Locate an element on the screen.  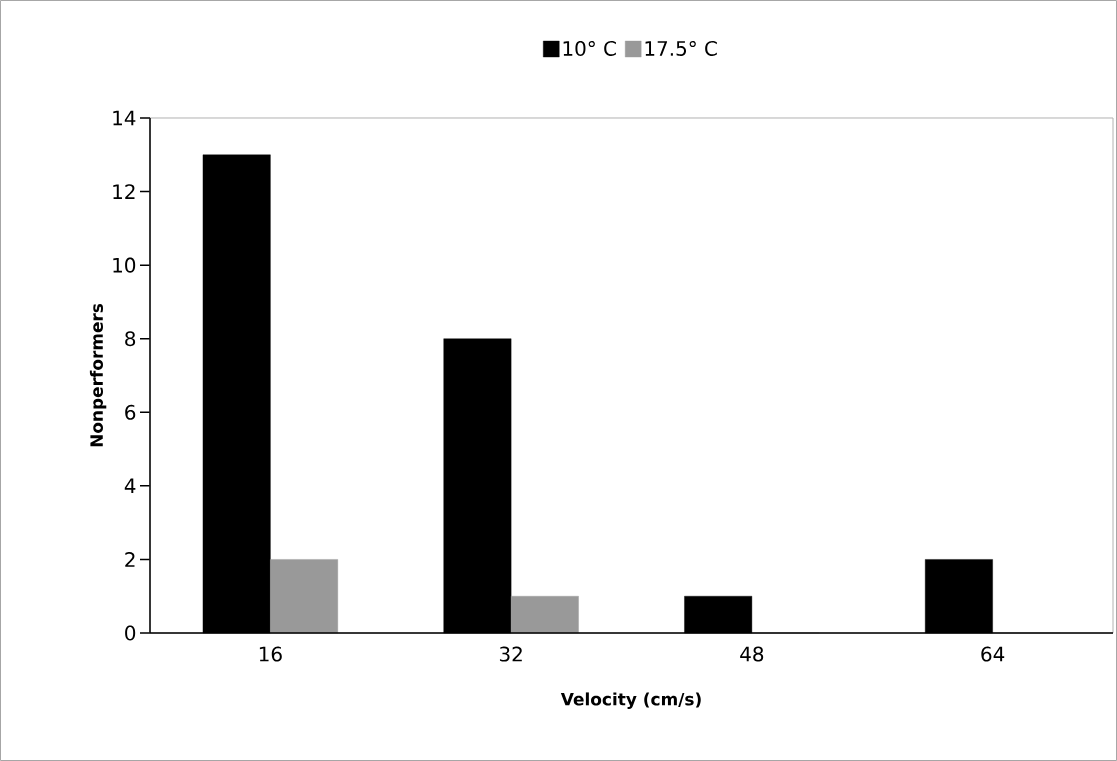
y-tick-label: 2 is located at coordinates (130, 559).